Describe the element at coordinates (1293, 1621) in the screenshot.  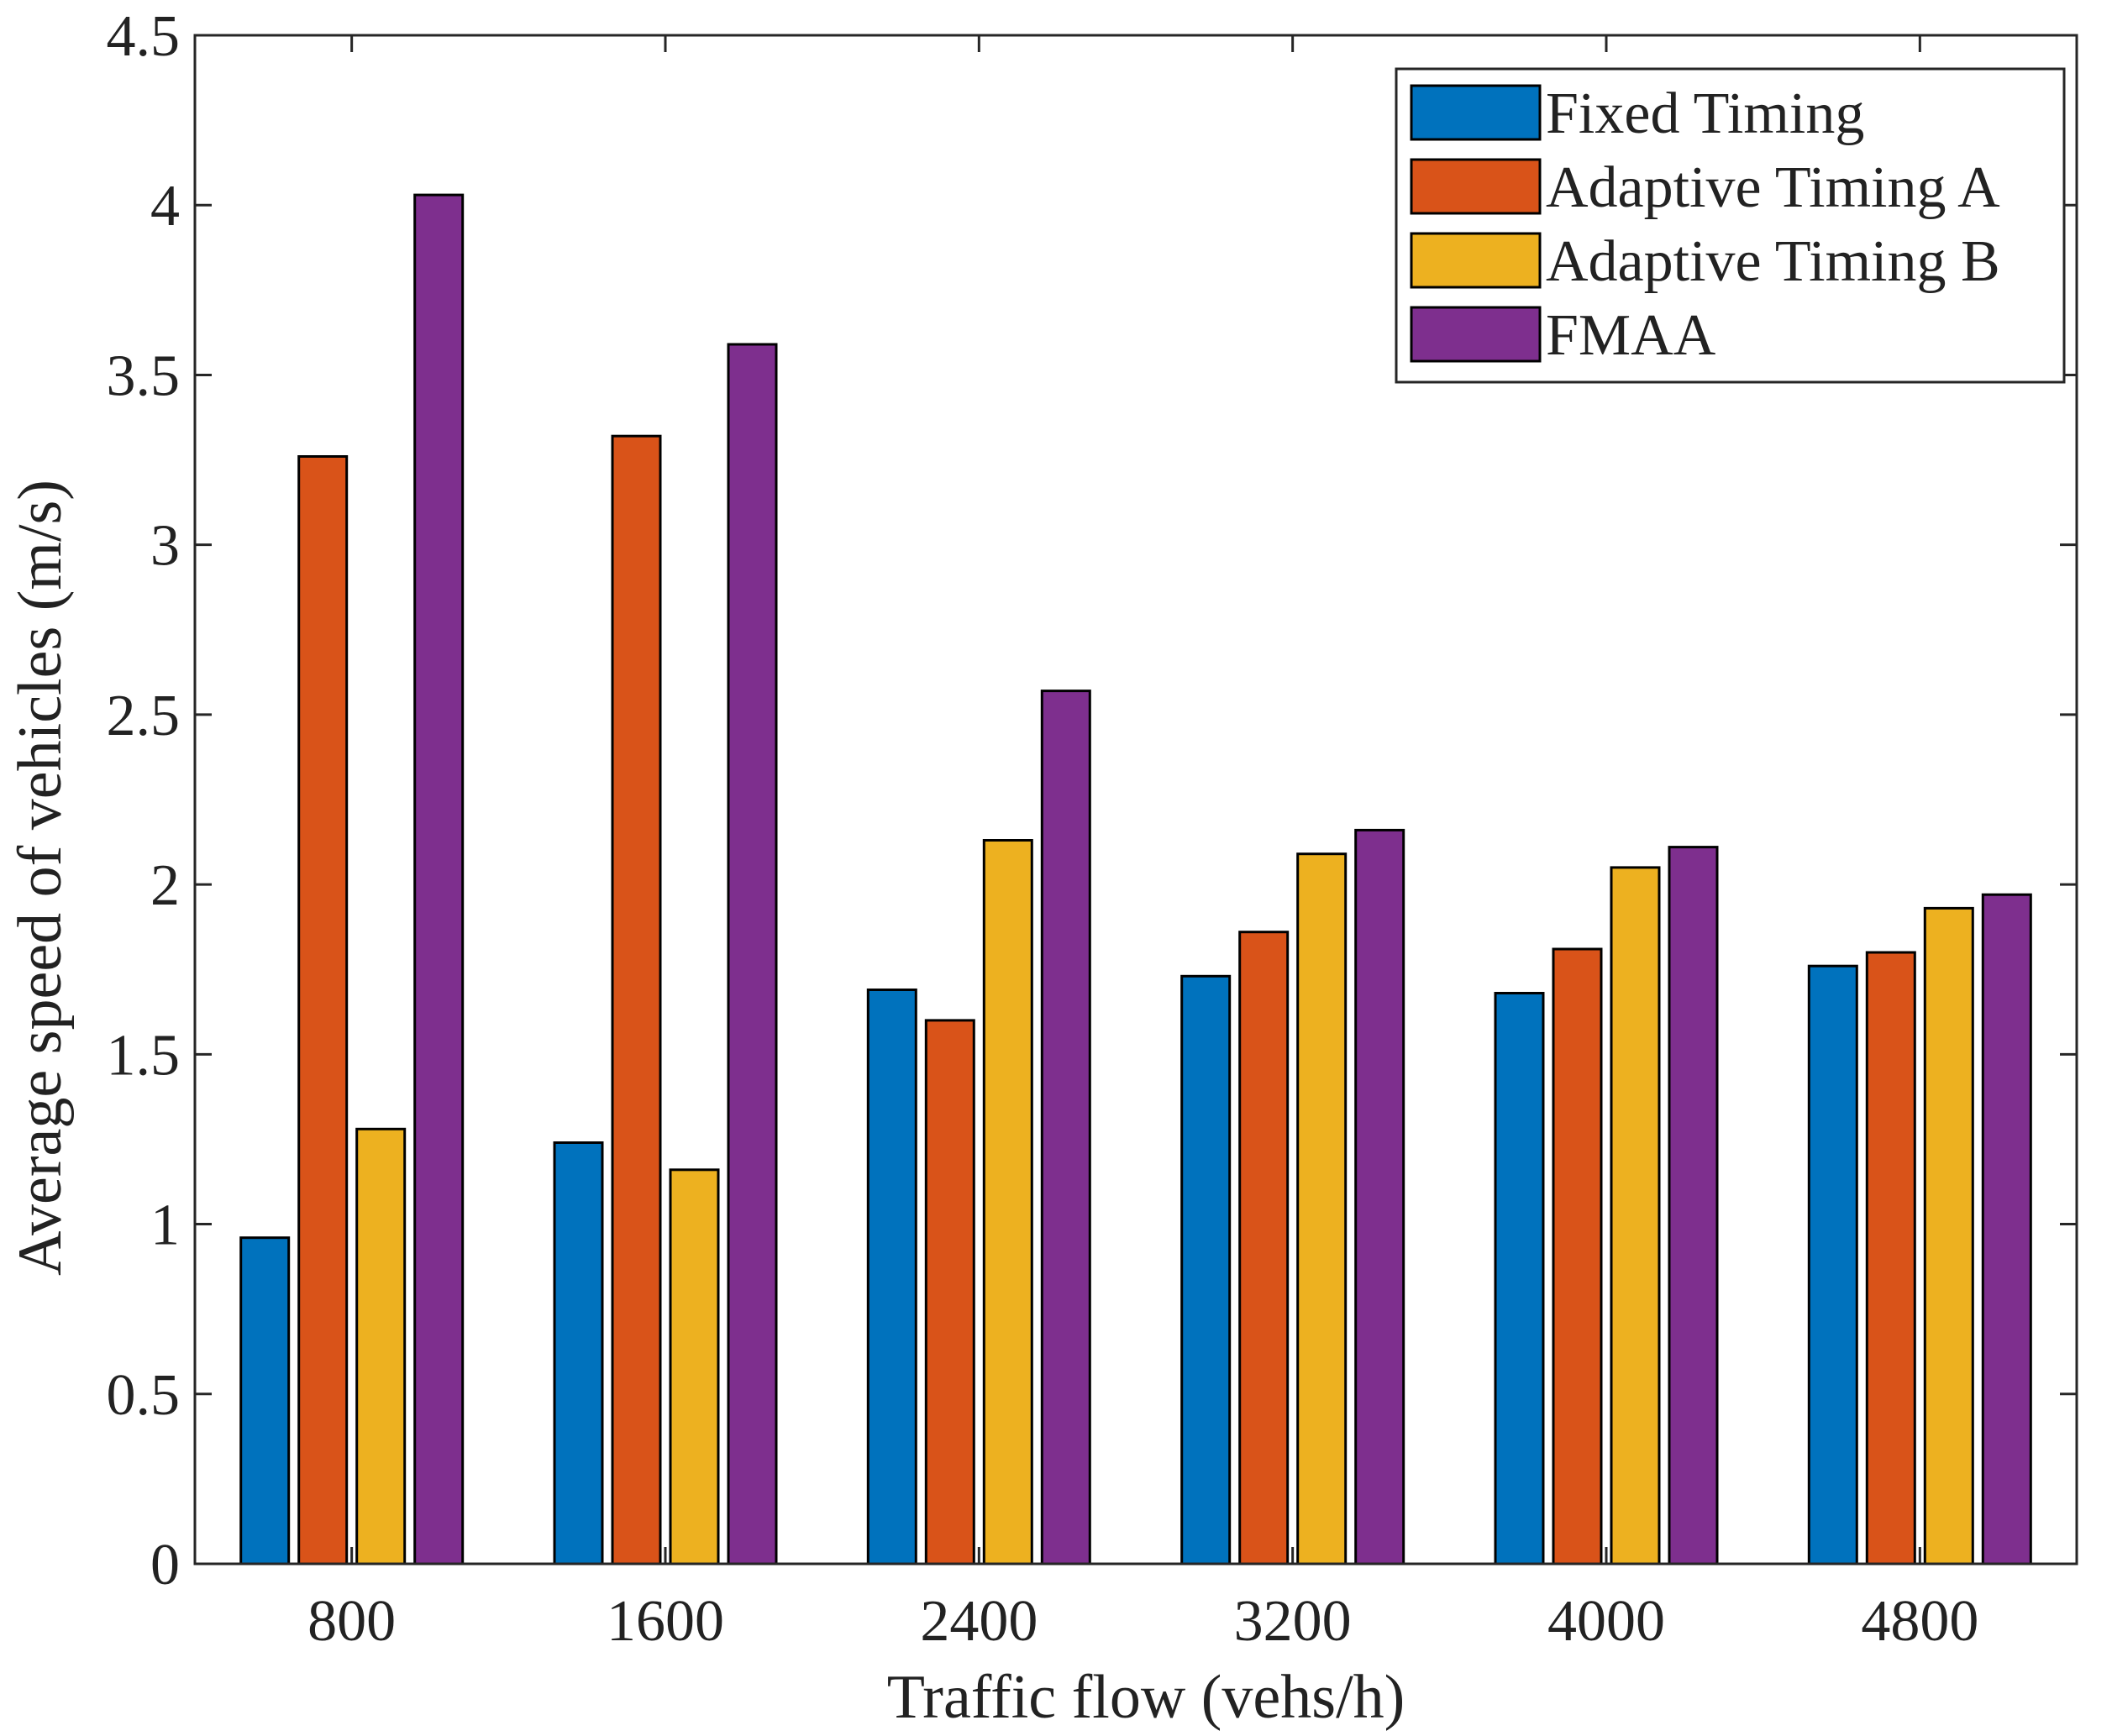
I see `x-tick-label: 3200` at that location.